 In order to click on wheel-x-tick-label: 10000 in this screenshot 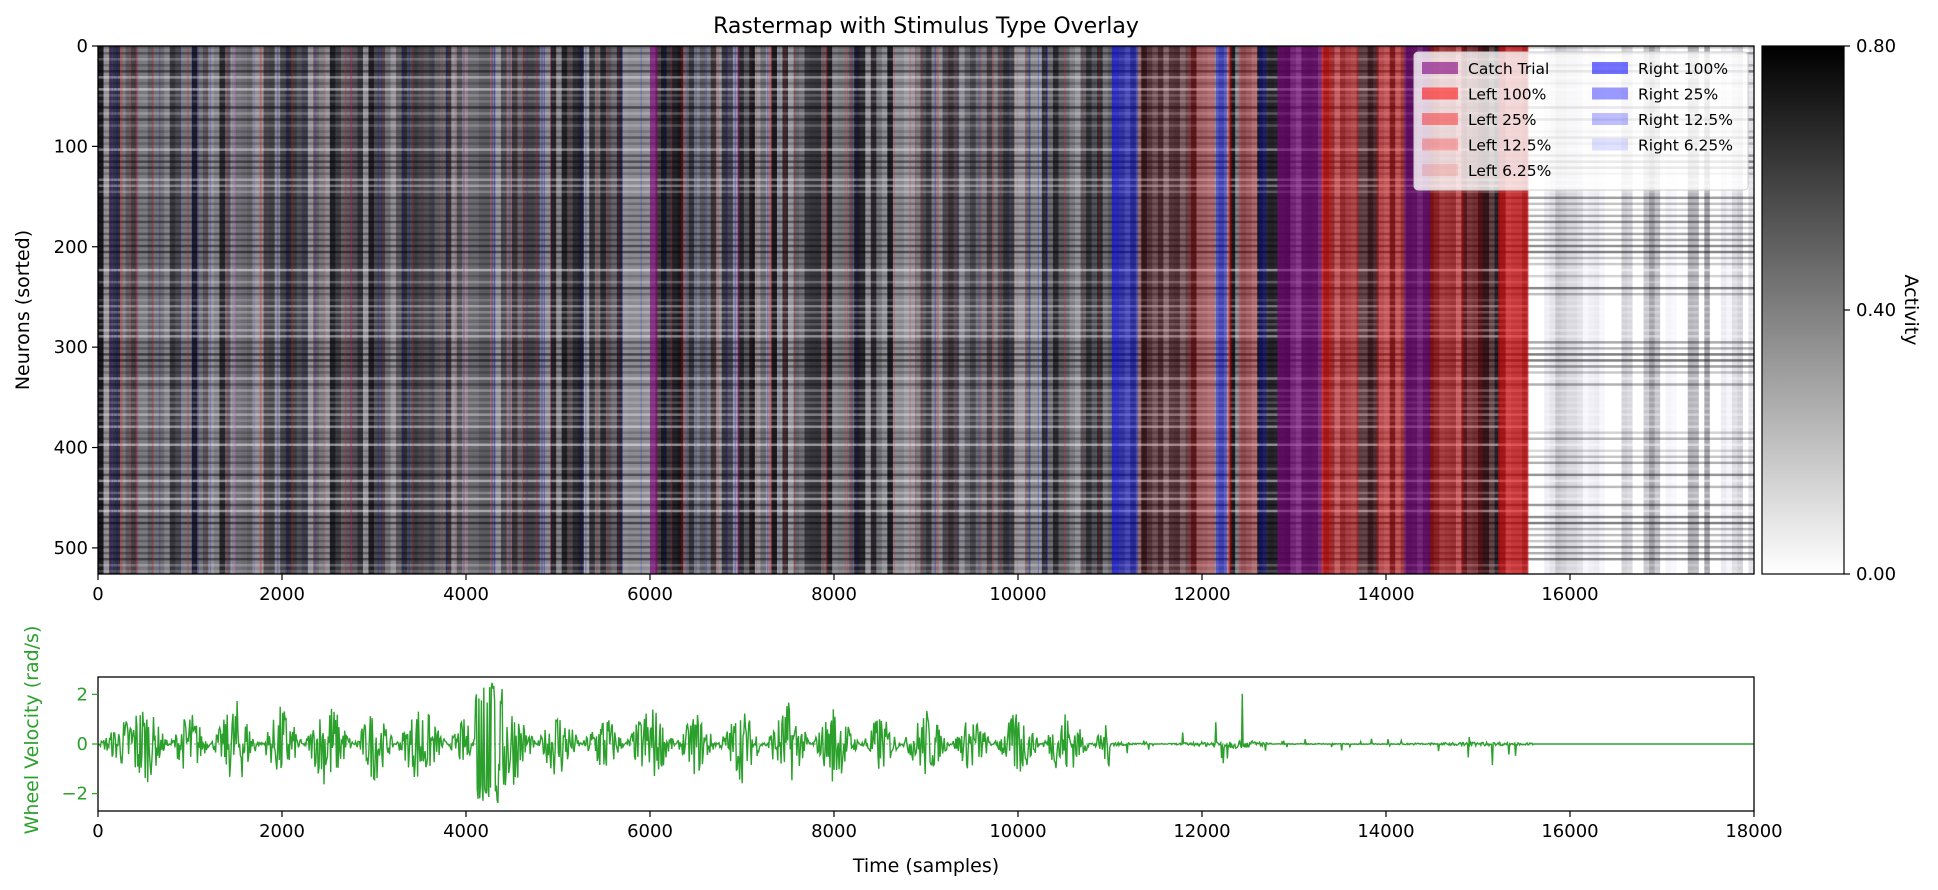, I will do `click(1017, 831)`.